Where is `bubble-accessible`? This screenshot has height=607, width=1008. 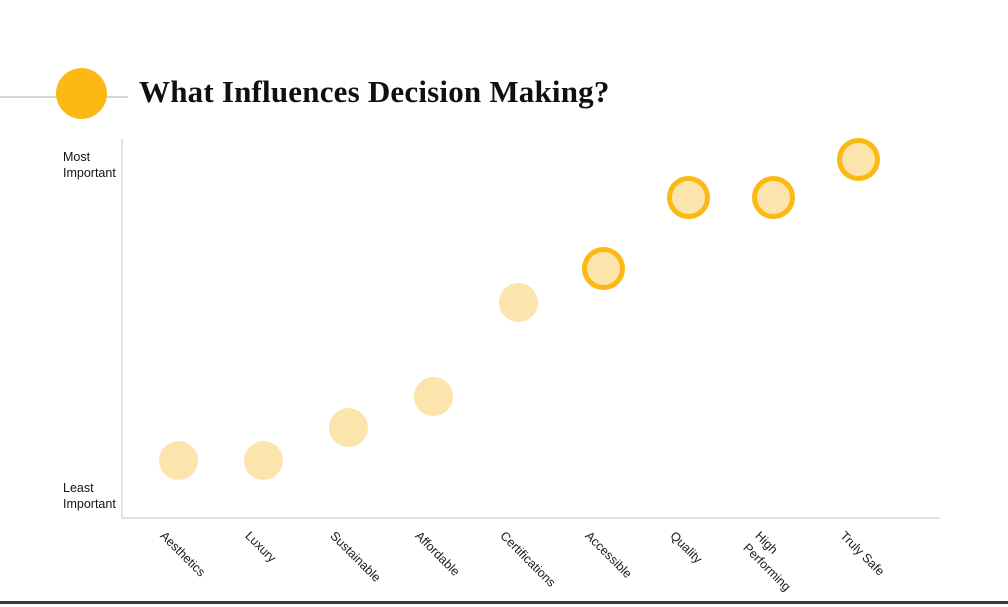
bubble-accessible is located at coordinates (603, 268).